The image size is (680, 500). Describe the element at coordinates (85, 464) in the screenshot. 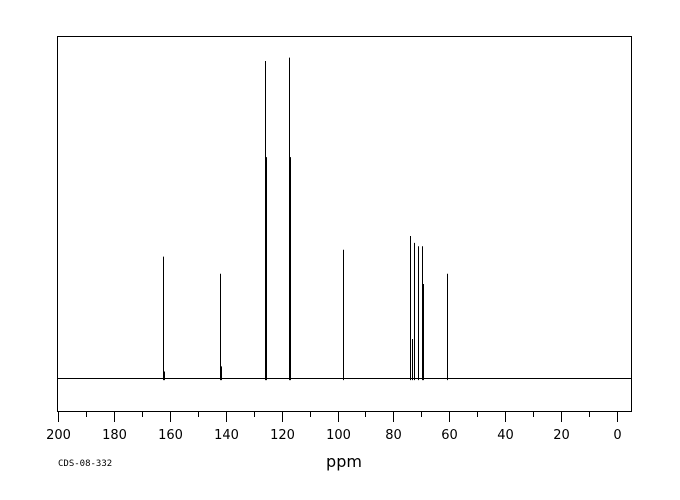

I see `compound-code: CDS-08-332` at that location.